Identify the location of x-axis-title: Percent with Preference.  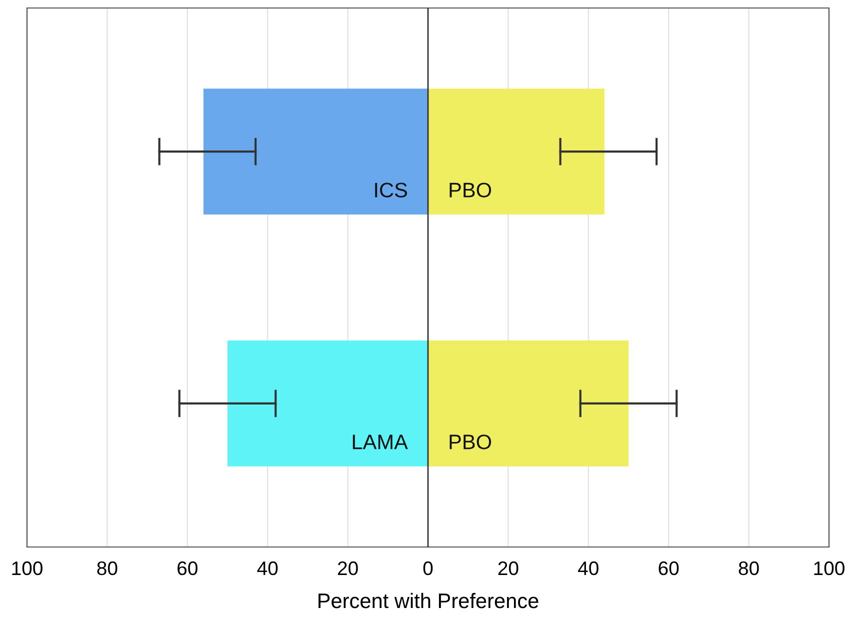
(428, 600).